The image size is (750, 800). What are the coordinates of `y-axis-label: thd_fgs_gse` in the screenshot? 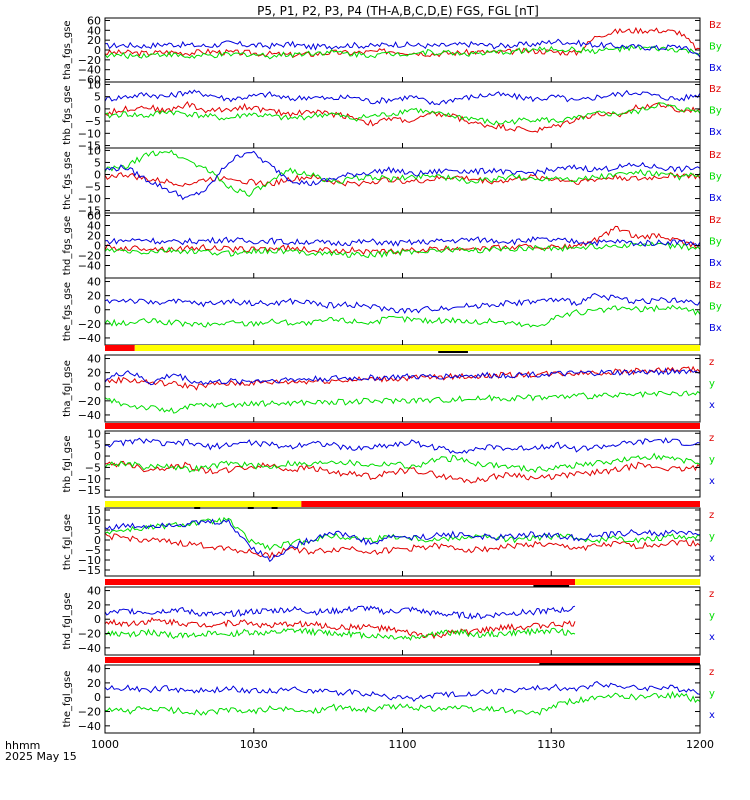 It's located at (67, 245).